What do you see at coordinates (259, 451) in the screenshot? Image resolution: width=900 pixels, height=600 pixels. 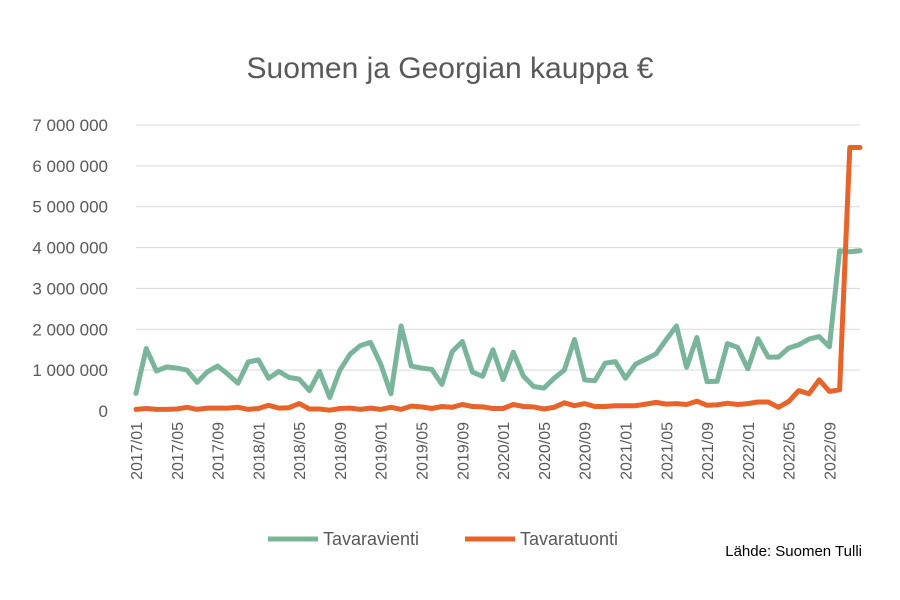 I see `x-tick-label: 2018/01` at bounding box center [259, 451].